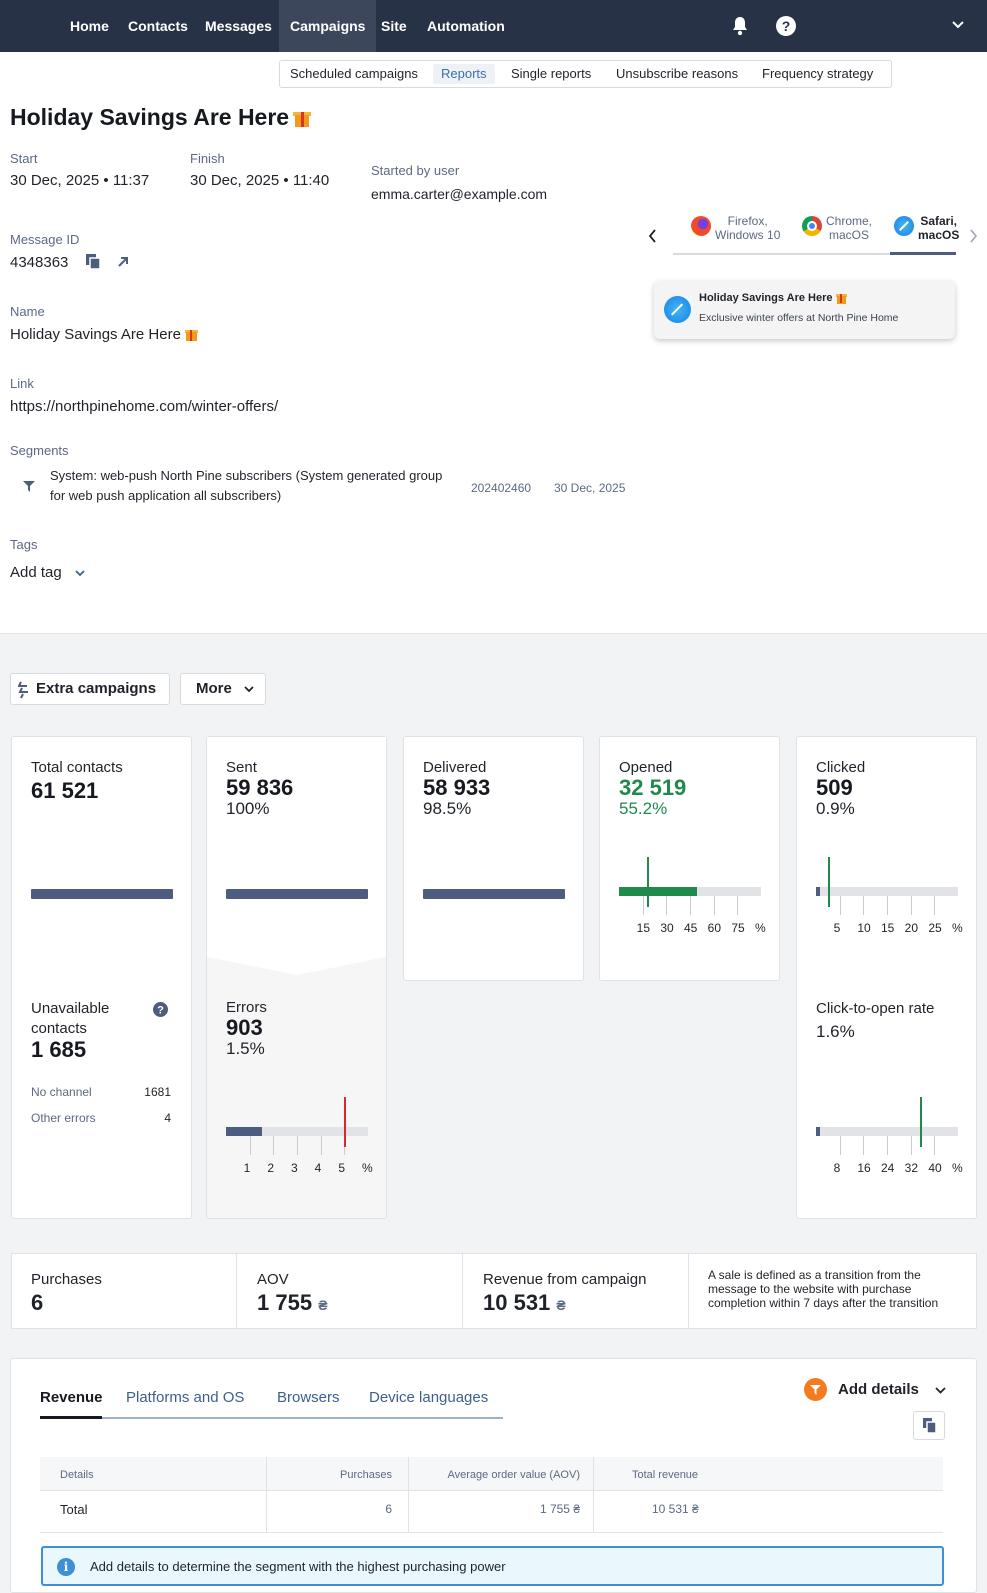 This screenshot has height=1593, width=987. I want to click on gauge-tick-label: 24, so click(888, 1168).